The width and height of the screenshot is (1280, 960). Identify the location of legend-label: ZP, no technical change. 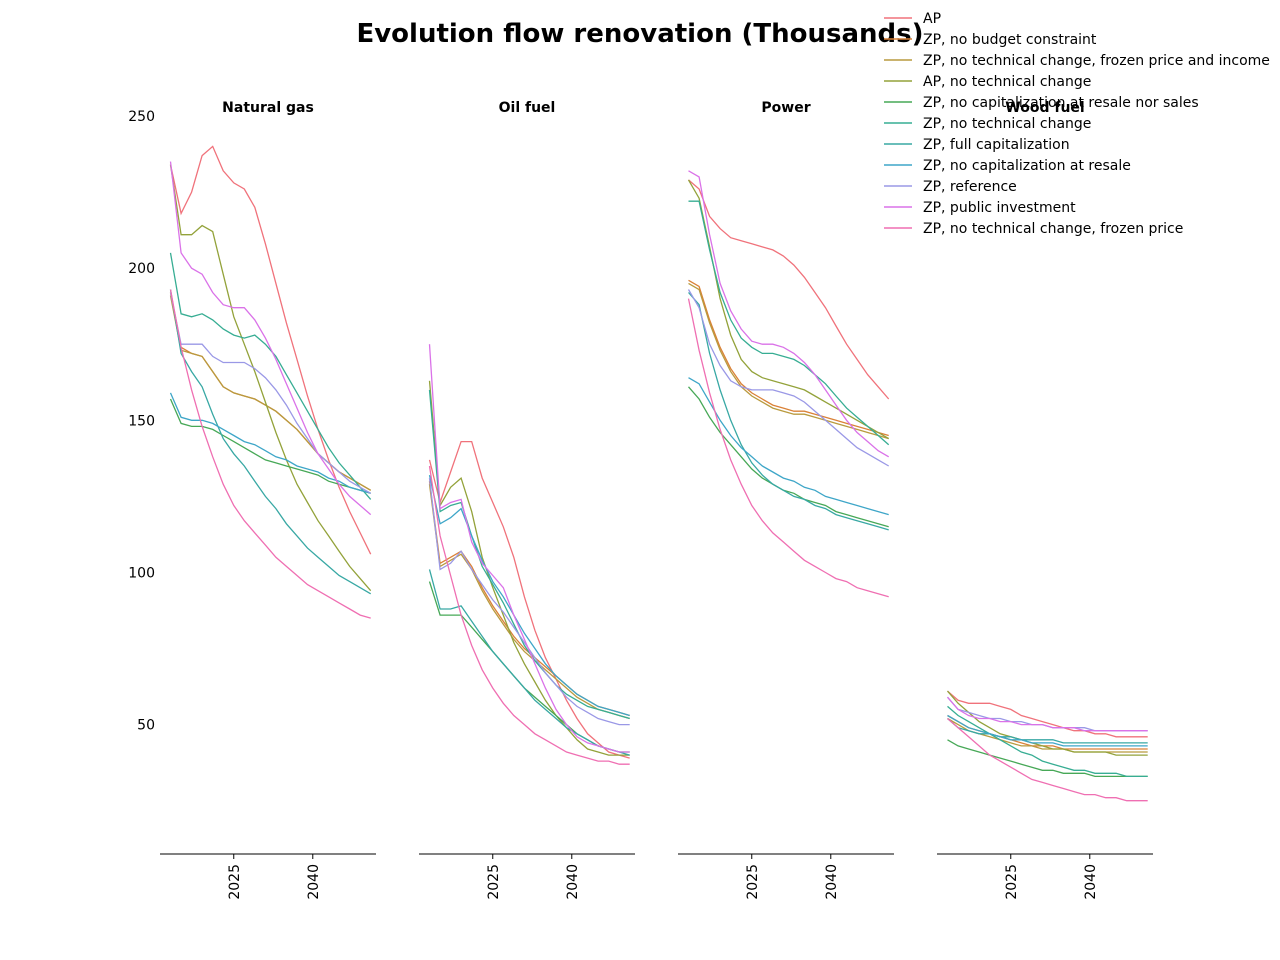
(1007, 124).